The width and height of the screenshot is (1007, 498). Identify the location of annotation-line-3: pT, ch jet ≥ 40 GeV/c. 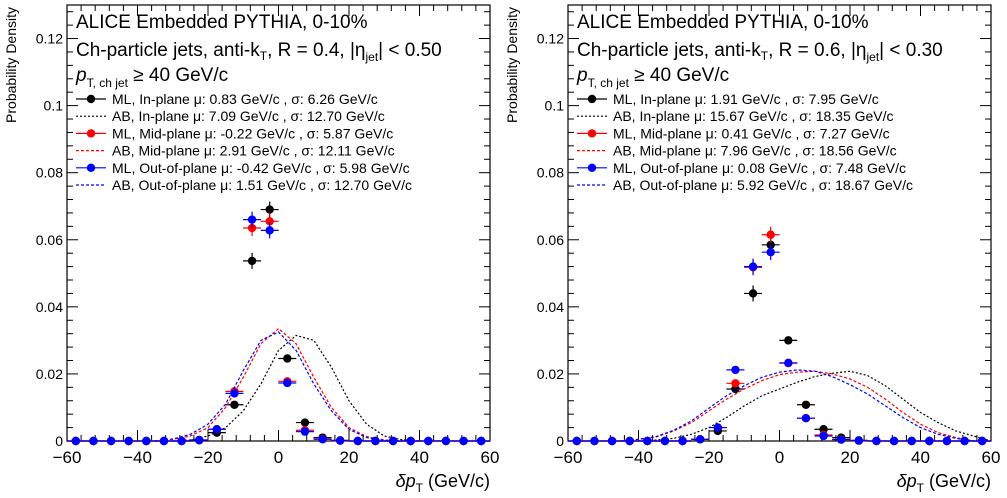
(151, 77).